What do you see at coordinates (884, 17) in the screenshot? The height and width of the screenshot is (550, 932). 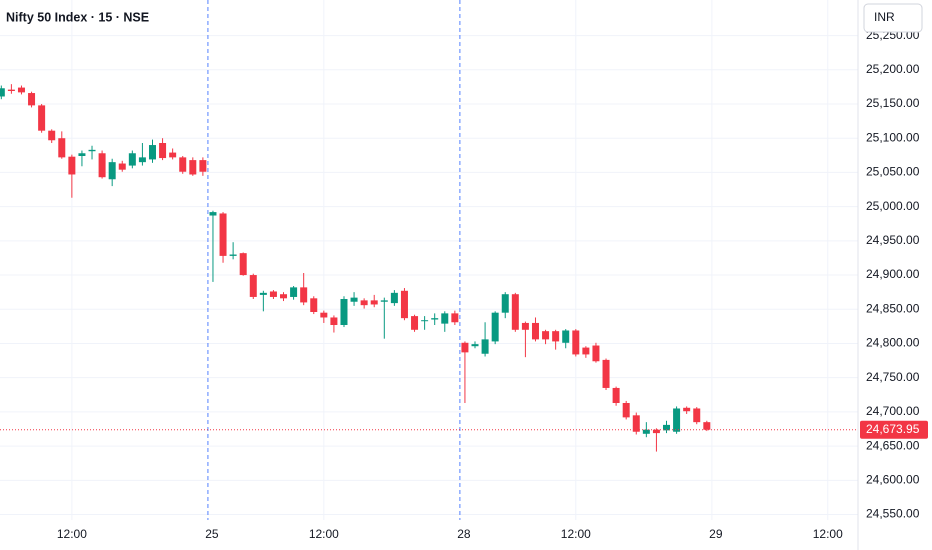 I see `currency-label: INR` at bounding box center [884, 17].